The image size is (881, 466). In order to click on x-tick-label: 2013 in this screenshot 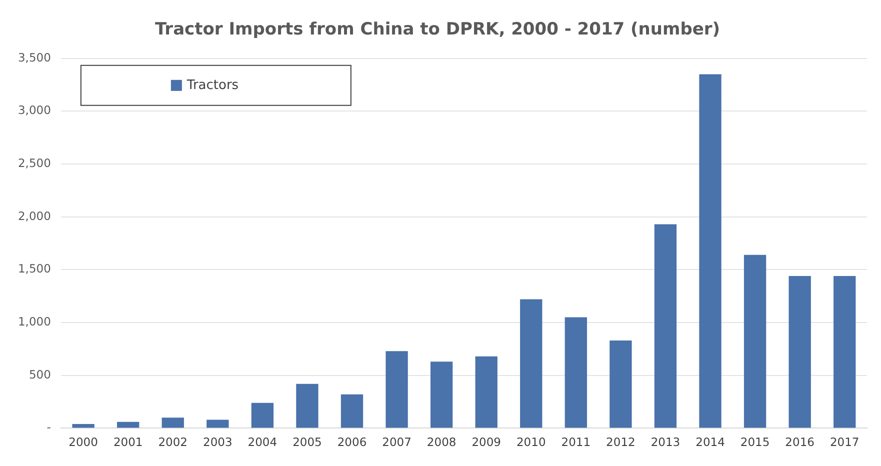, I will do `click(665, 442)`.